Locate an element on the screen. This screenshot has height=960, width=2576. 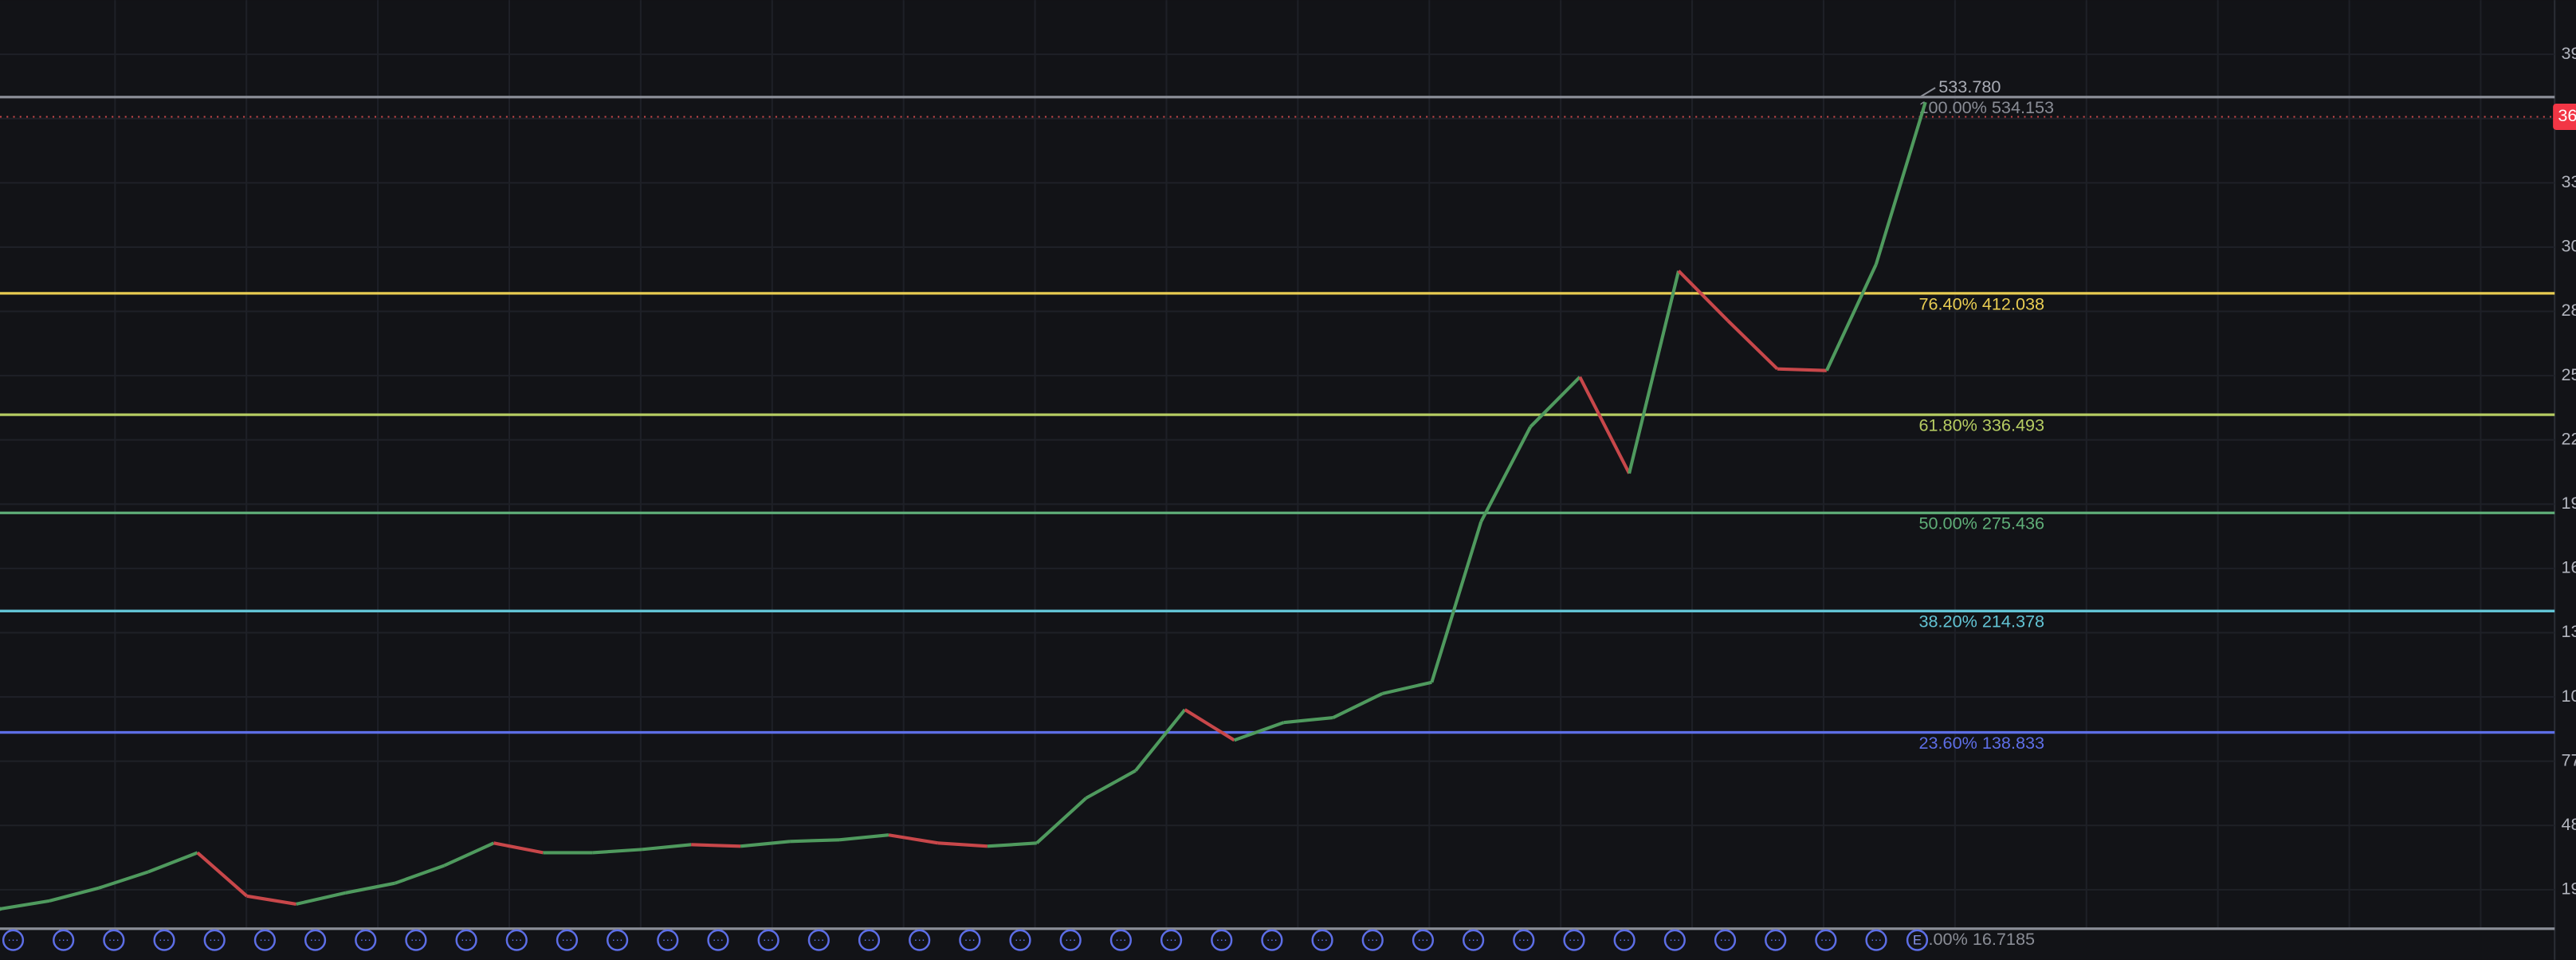
y-axis-label: 48 is located at coordinates (2568, 824).